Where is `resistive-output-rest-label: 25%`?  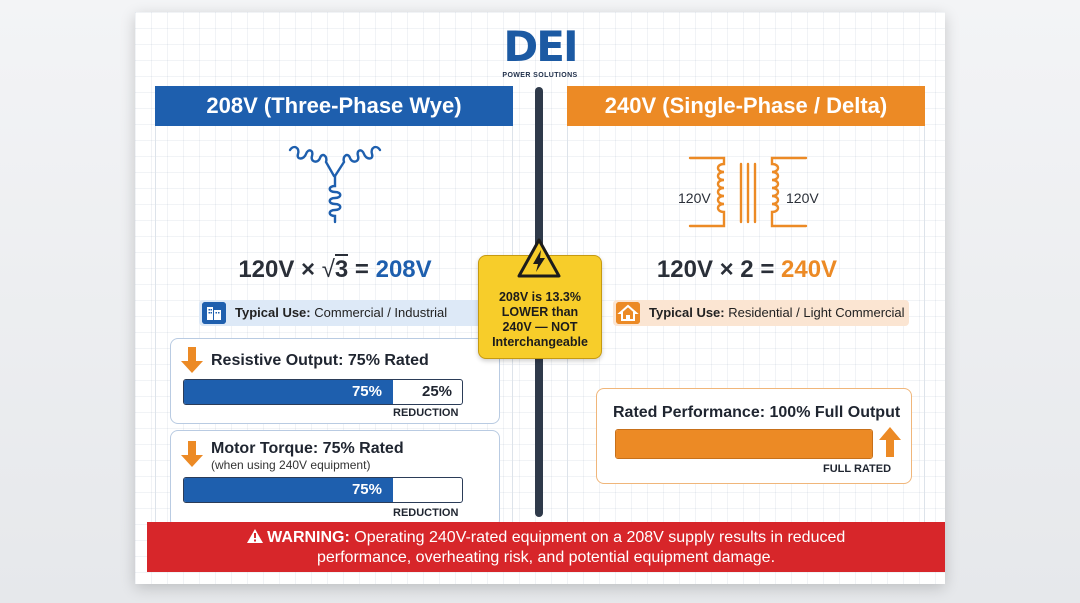
resistive-output-rest-label: 25% is located at coordinates (437, 391).